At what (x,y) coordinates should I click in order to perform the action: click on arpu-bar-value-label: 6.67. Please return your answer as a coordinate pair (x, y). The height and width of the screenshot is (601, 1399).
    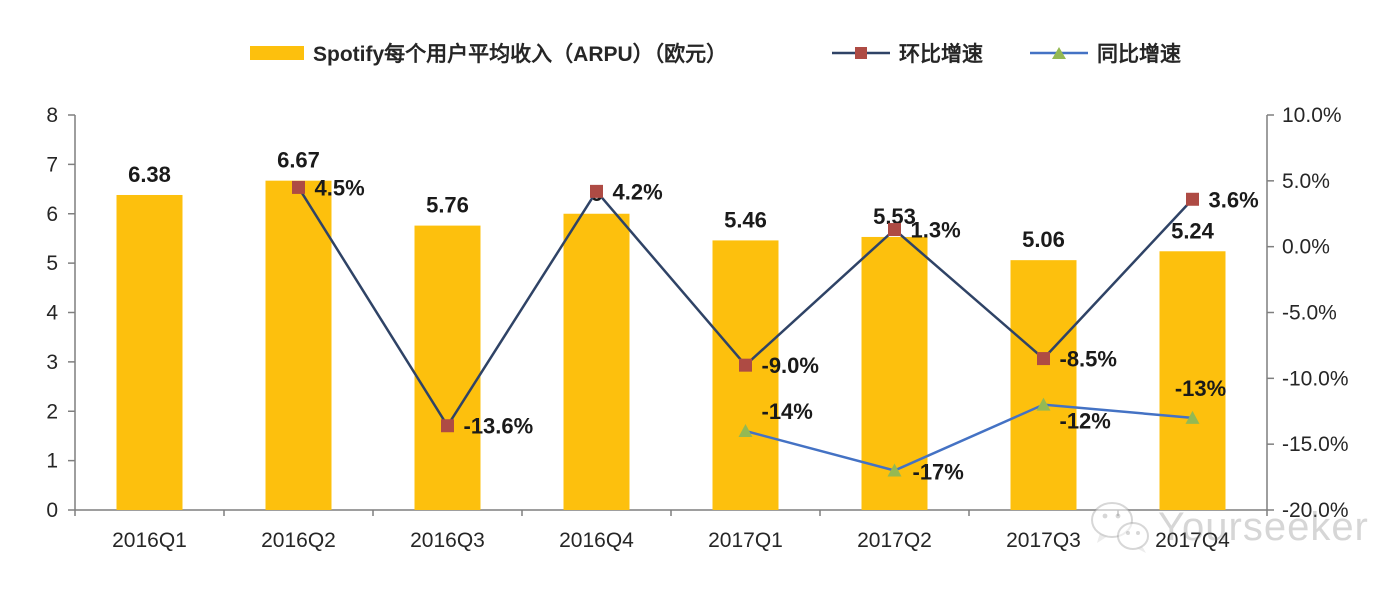
    Looking at the image, I should click on (298, 160).